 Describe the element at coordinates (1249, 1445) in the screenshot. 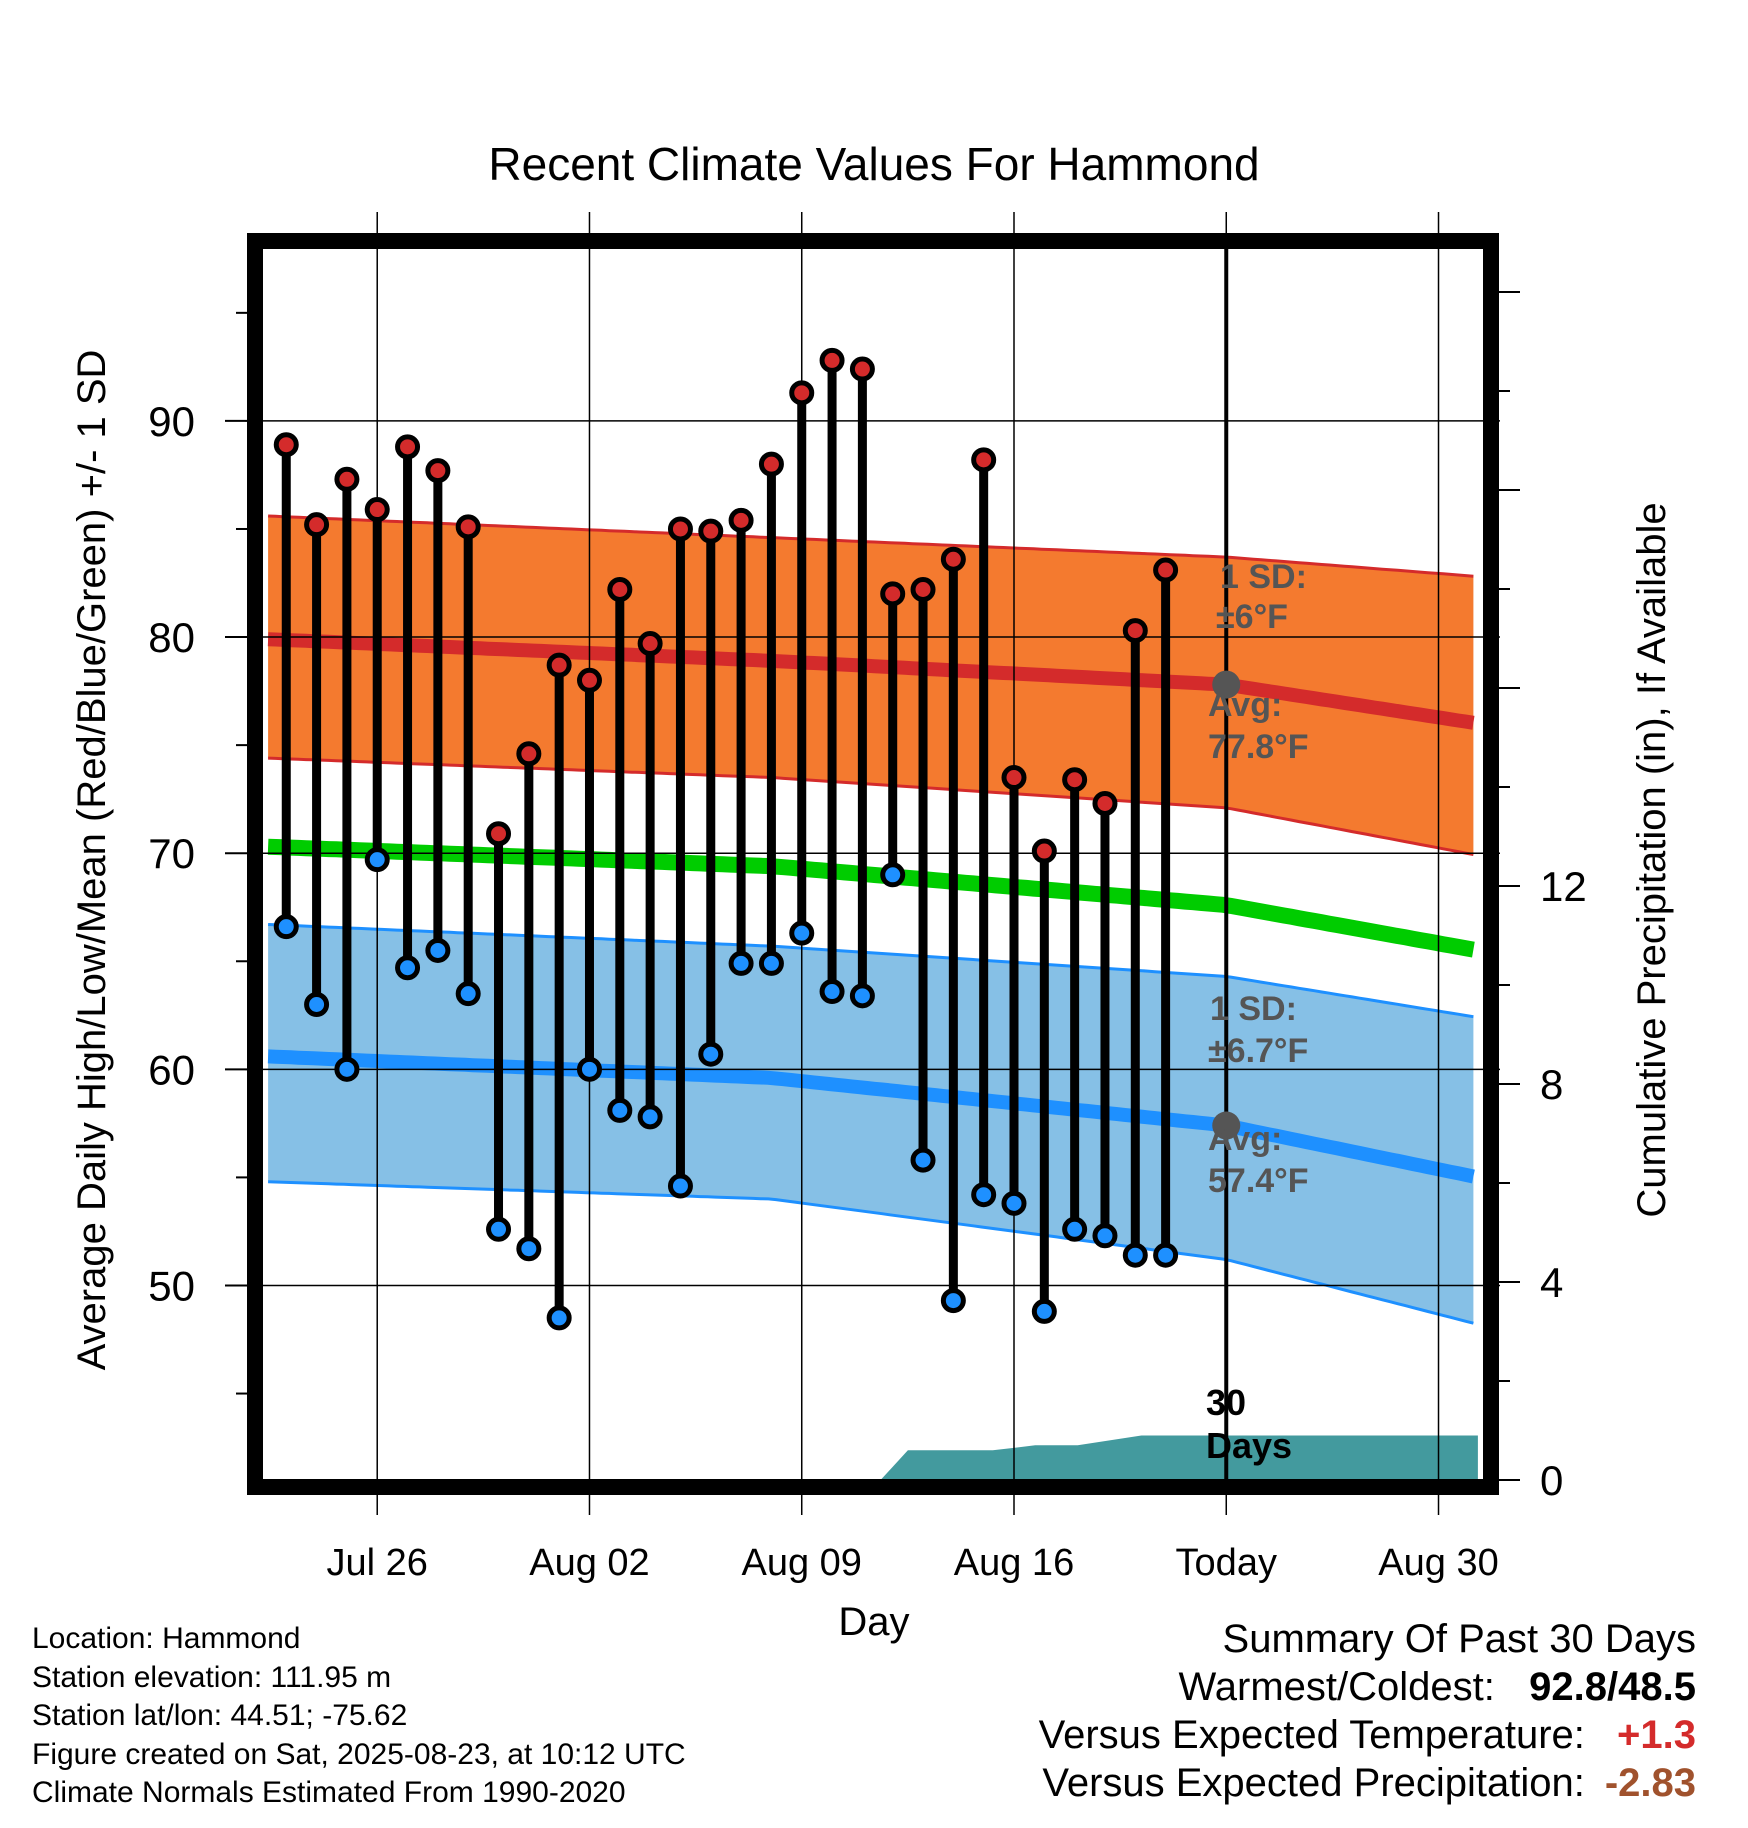

I see `days-label-text: Days` at that location.